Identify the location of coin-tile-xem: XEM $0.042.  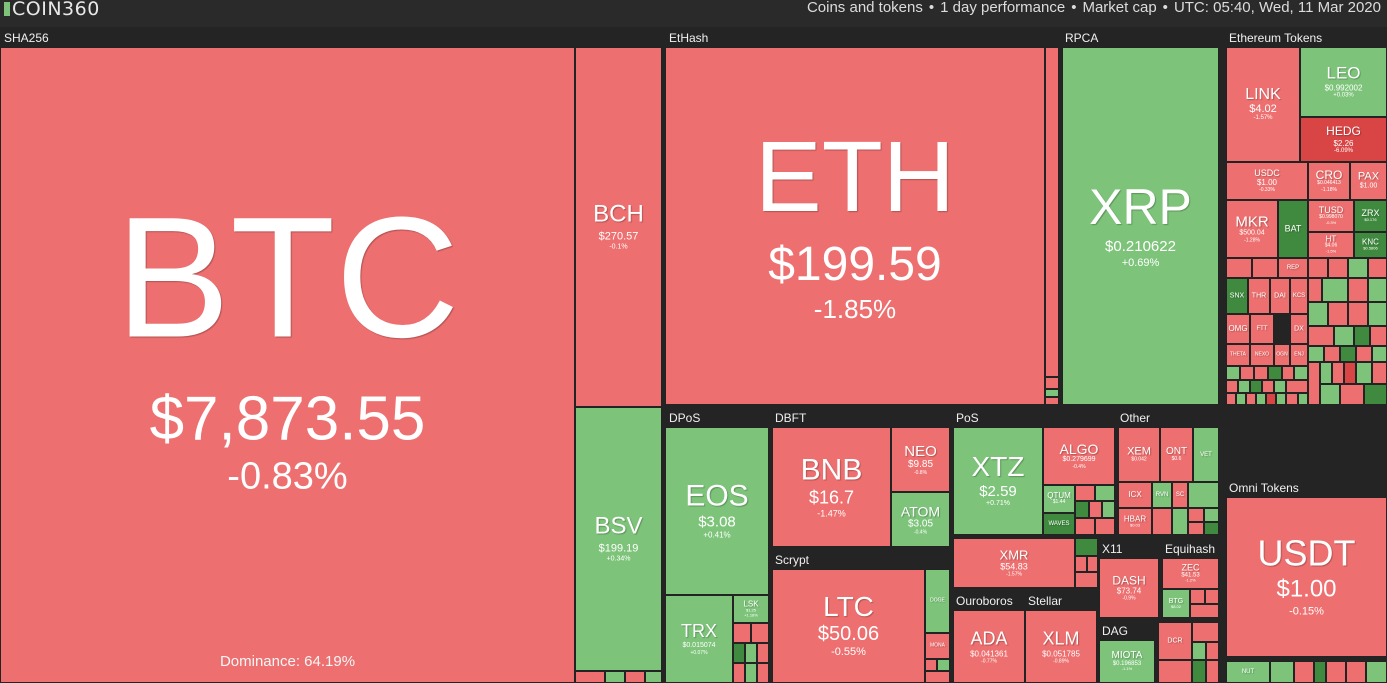
(1139, 454).